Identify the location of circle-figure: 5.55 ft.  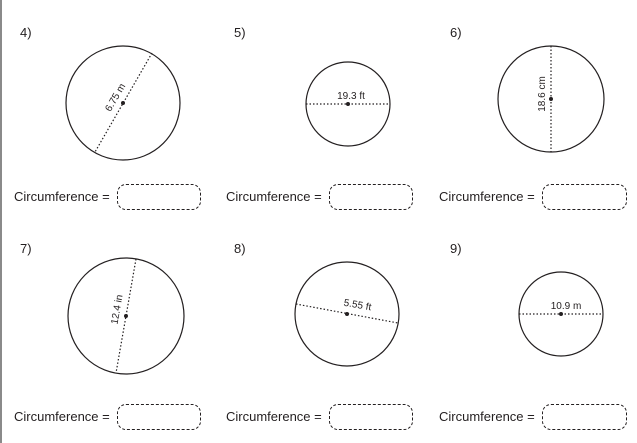
(347, 314).